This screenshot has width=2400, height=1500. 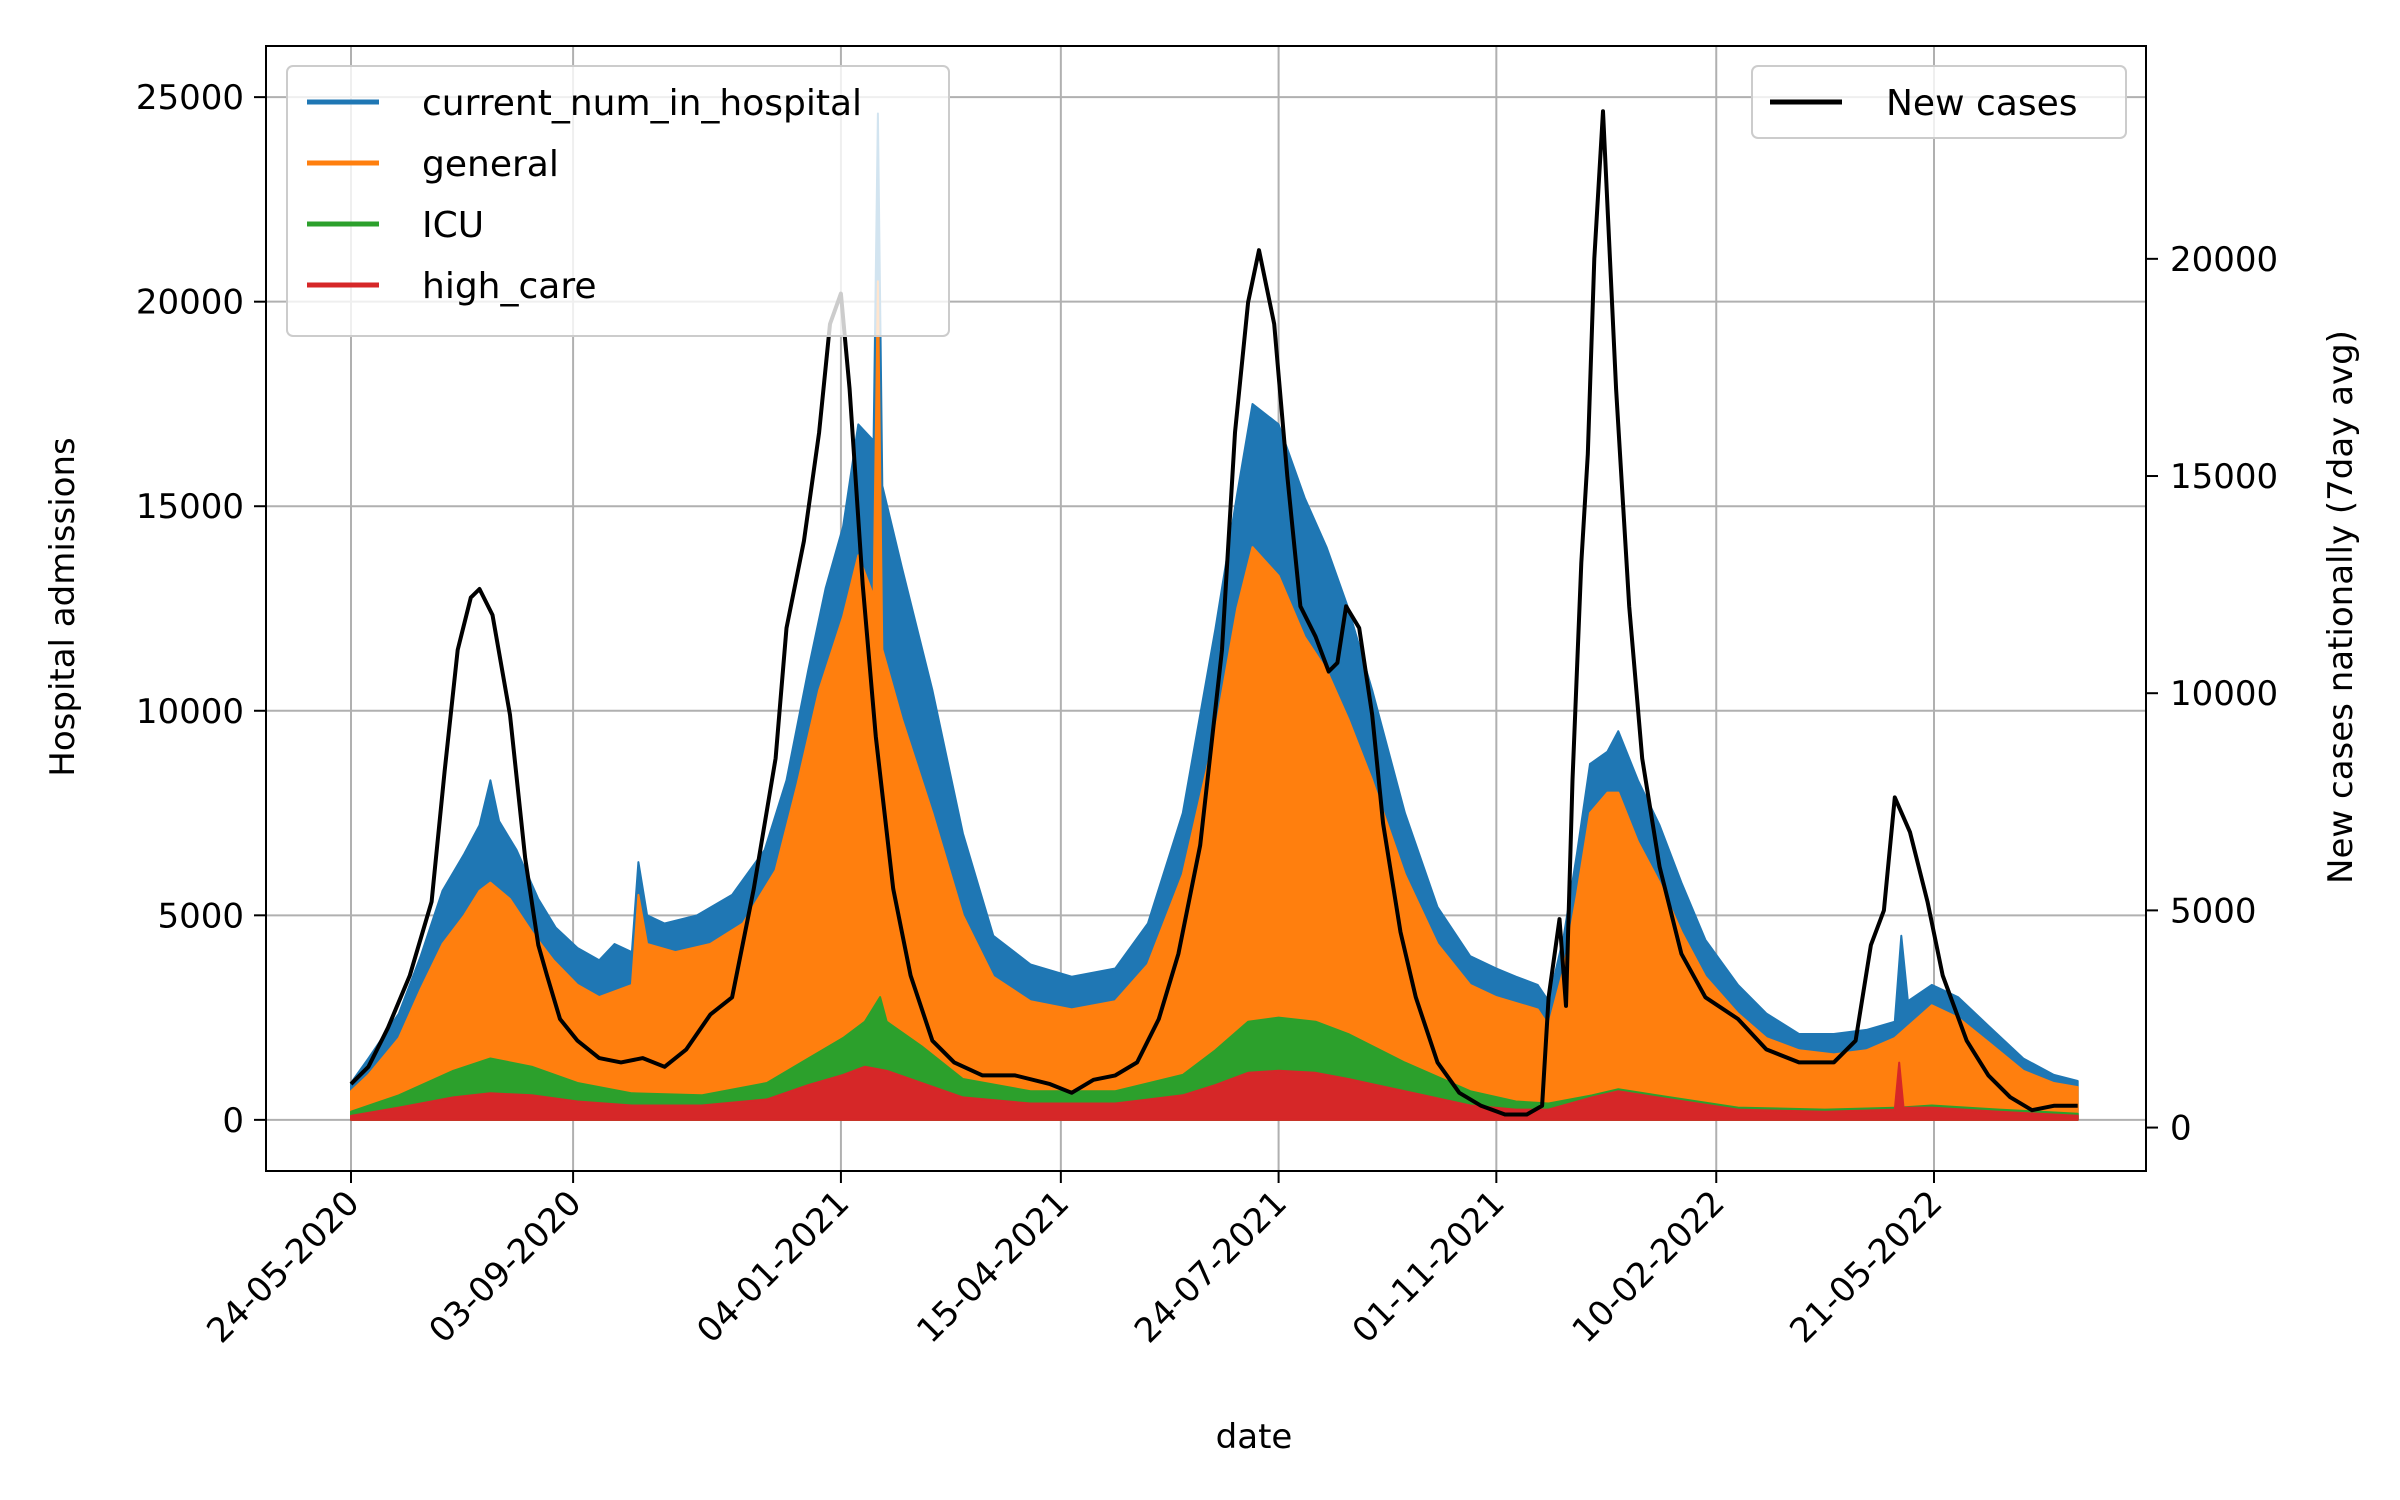 What do you see at coordinates (1214, 1091) in the screenshot?
I see `series-area-high_care` at bounding box center [1214, 1091].